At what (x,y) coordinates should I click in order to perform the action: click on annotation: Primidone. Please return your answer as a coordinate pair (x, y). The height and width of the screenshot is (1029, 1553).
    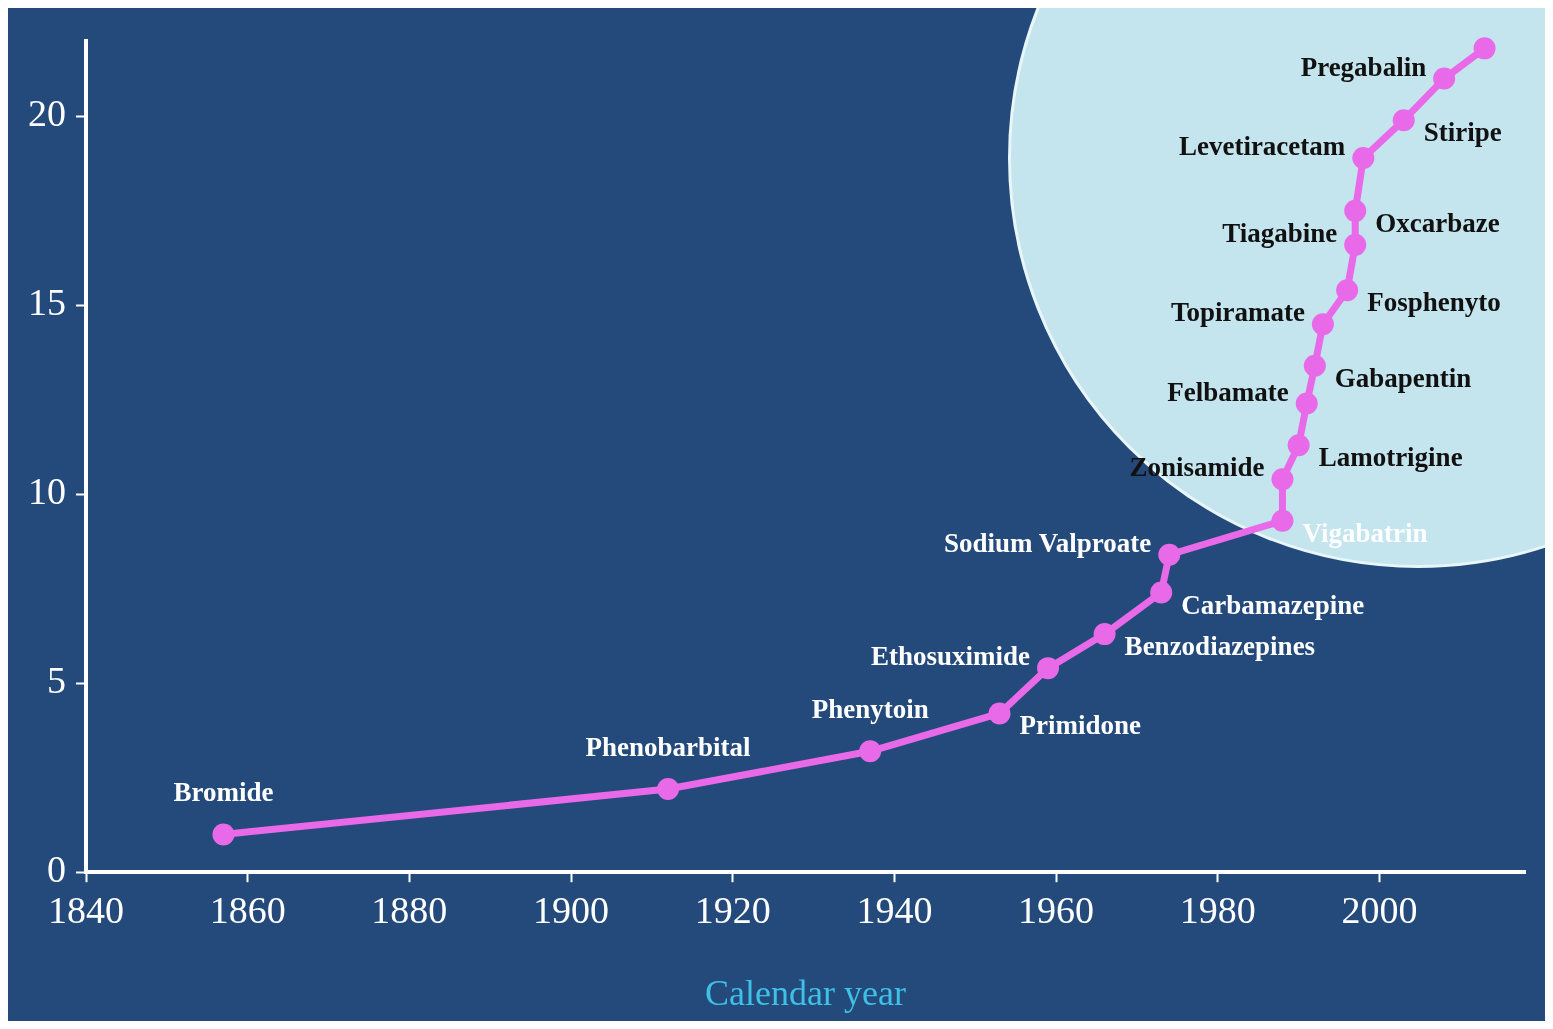
    Looking at the image, I should click on (1080, 725).